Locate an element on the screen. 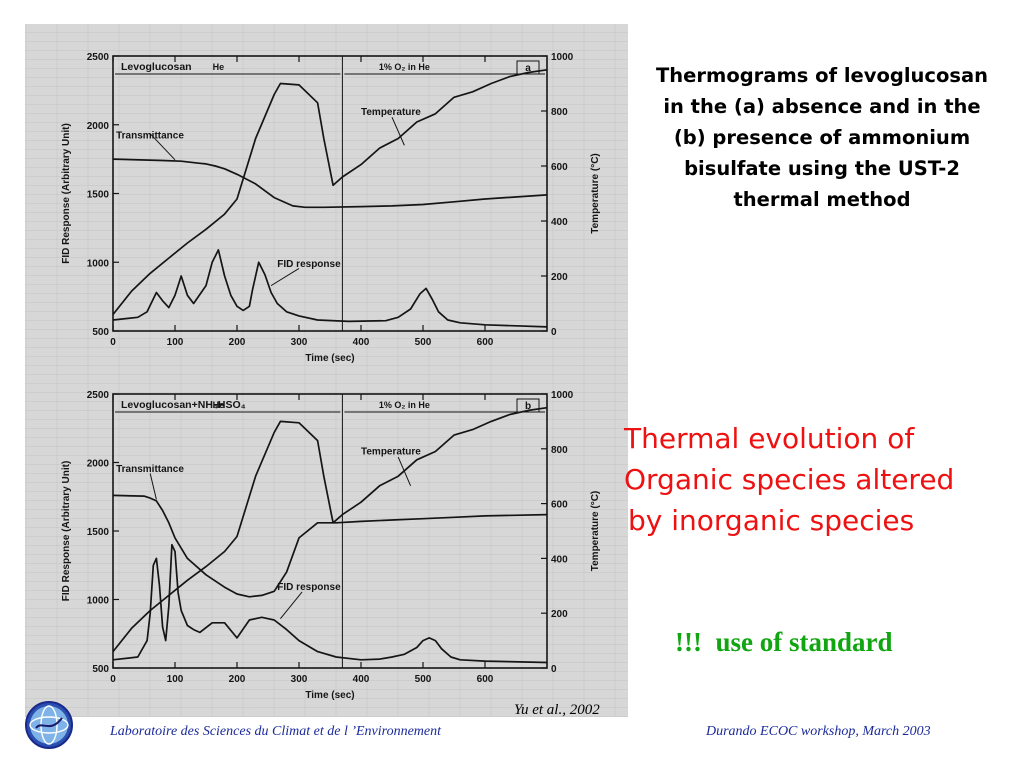 Image resolution: width=1024 pixels, height=768 pixels. panel-b-annotation-temperature: Temperature is located at coordinates (391, 451).